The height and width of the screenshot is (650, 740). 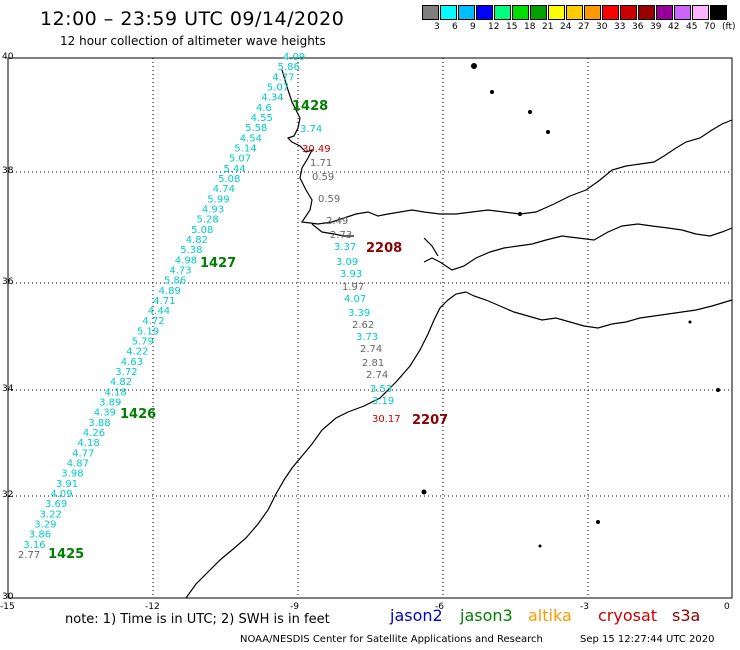 What do you see at coordinates (8, 495) in the screenshot?
I see `latitude-label: 32` at bounding box center [8, 495].